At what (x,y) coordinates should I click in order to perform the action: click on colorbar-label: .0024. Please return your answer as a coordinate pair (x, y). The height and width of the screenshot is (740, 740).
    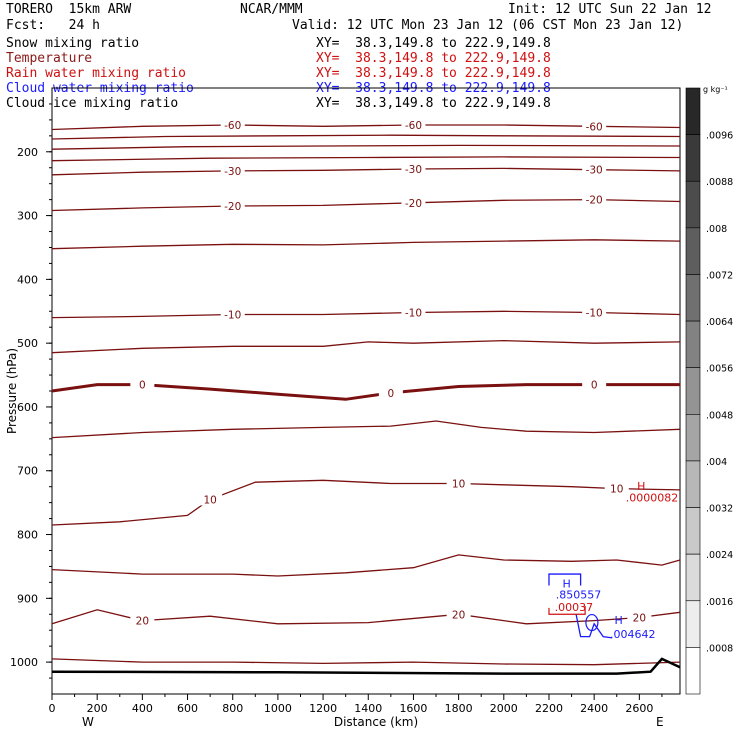
    Looking at the image, I should click on (719, 555).